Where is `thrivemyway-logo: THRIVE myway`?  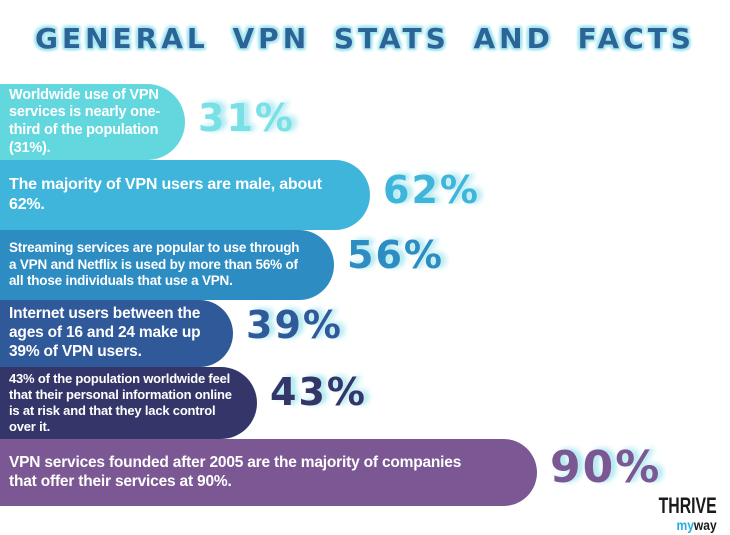 thrivemyway-logo: THRIVE myway is located at coordinates (676, 513).